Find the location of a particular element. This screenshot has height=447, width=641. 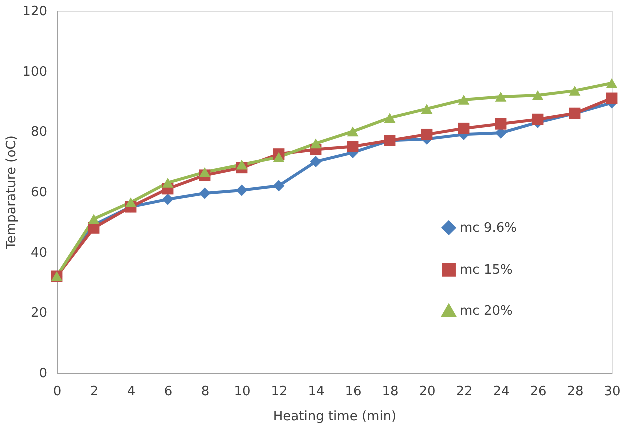

legend-label: mc 9.6% is located at coordinates (488, 228).